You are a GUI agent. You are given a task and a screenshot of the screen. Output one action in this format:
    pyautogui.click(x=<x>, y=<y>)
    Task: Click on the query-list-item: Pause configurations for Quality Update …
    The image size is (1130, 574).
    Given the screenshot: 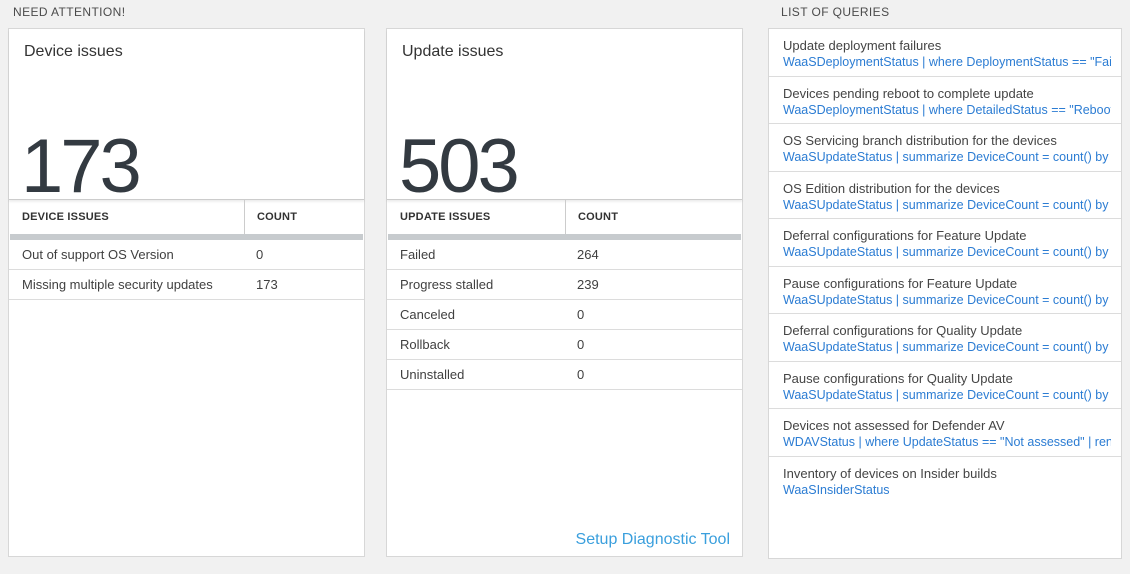 What is the action you would take?
    pyautogui.click(x=945, y=385)
    